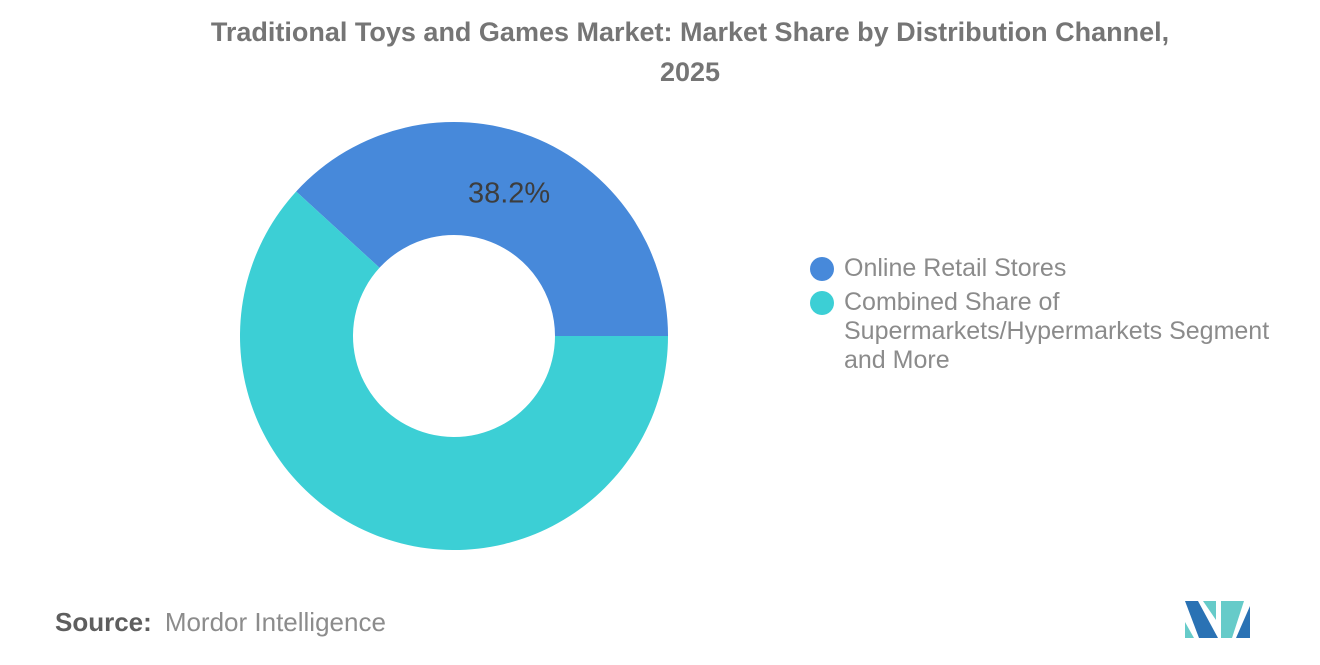 This screenshot has width=1320, height=665. Describe the element at coordinates (955, 268) in the screenshot. I see `legend-label: Online Retail Stores` at that location.